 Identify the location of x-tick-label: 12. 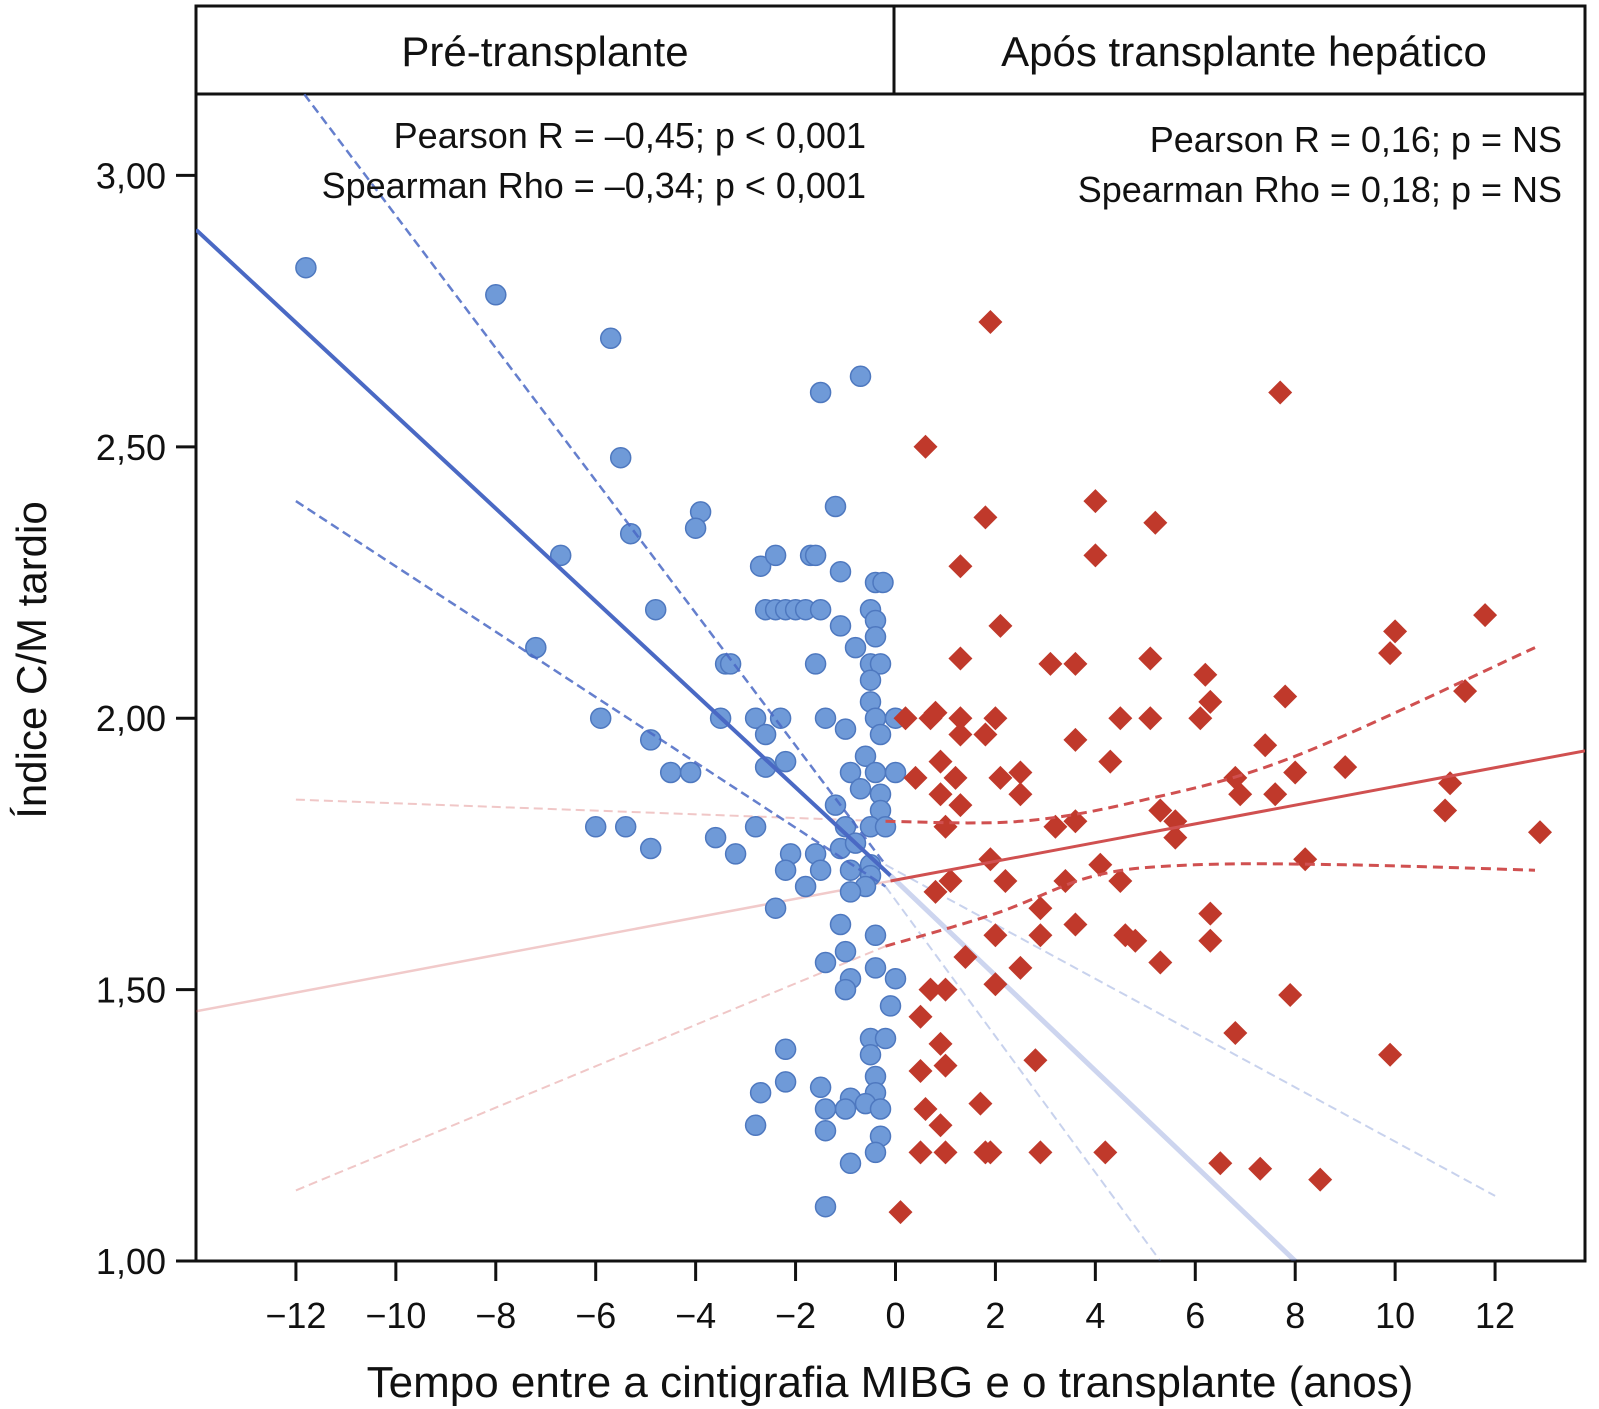
(1495, 1315).